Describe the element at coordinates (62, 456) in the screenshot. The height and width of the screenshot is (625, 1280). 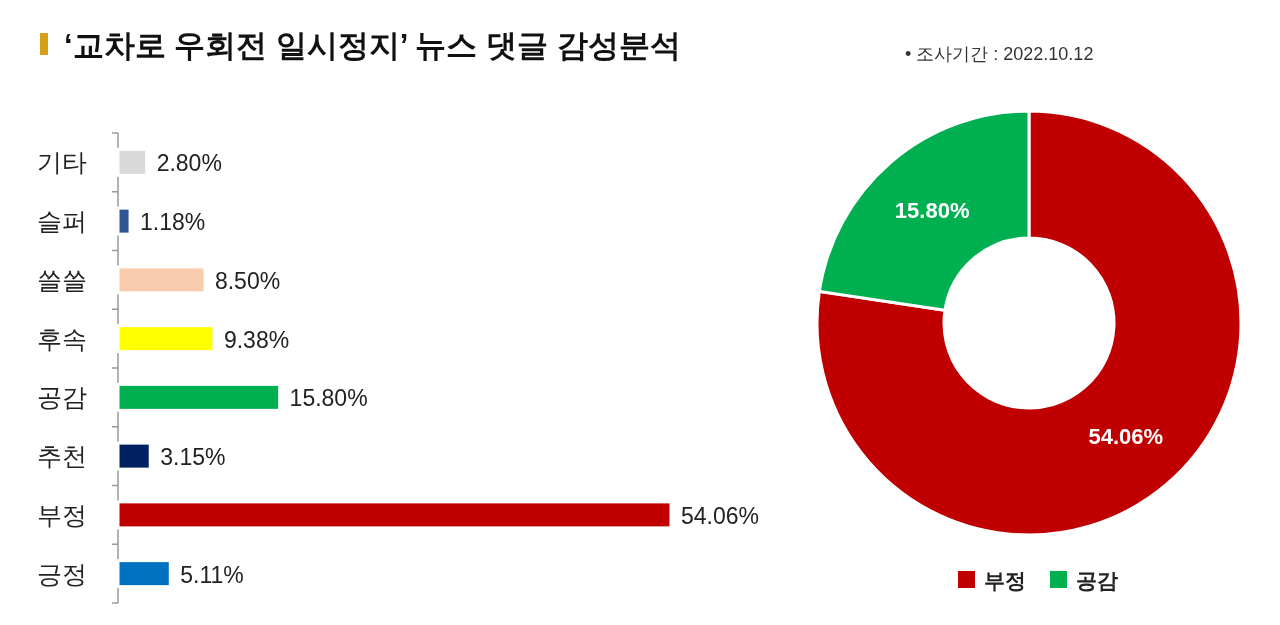
I see `y-tick-label: 추천` at that location.